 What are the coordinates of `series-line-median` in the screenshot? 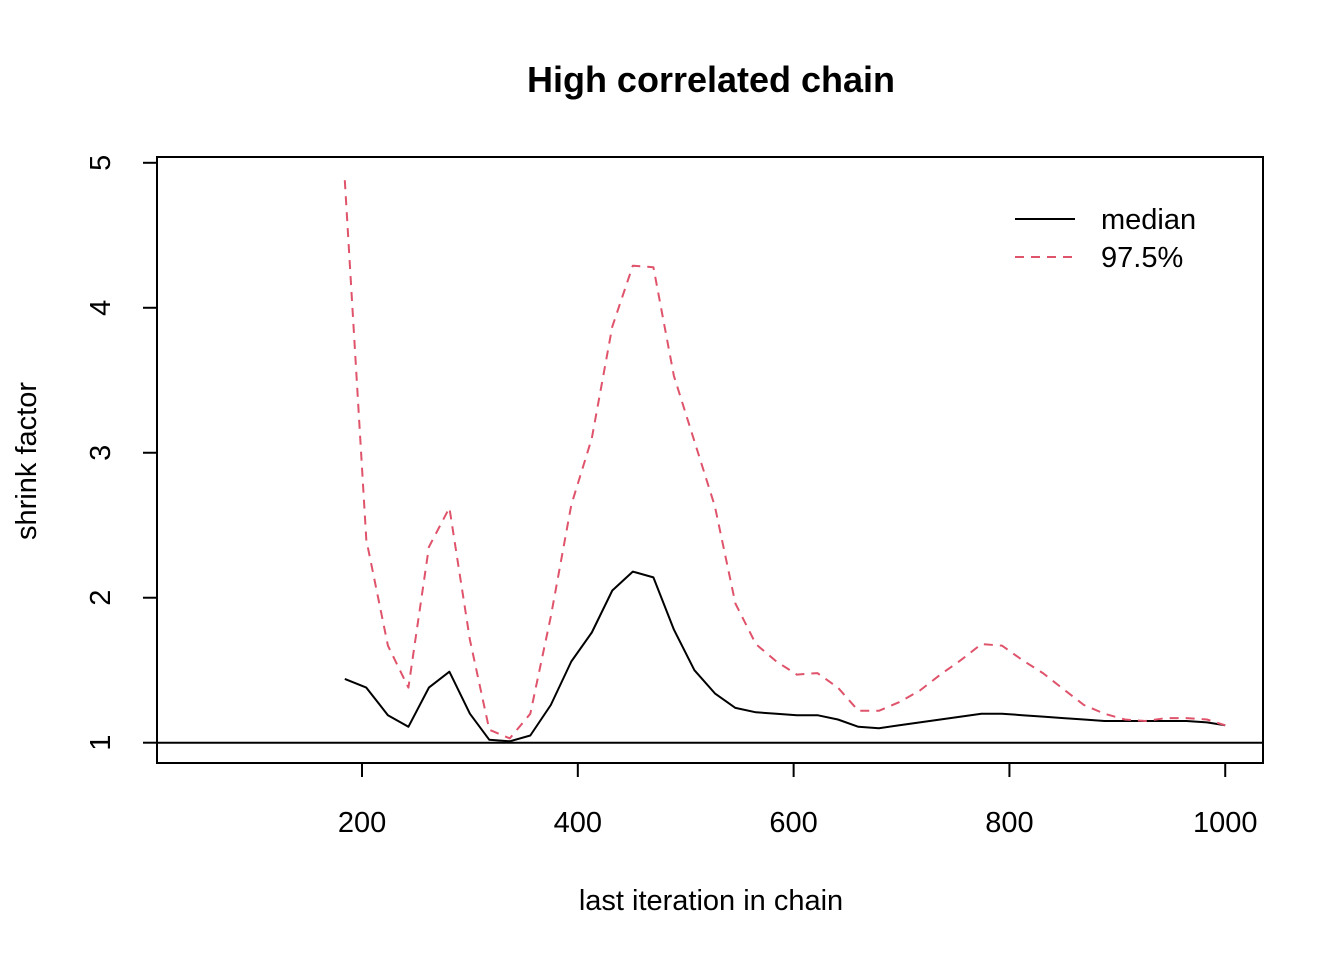 It's located at (785, 656).